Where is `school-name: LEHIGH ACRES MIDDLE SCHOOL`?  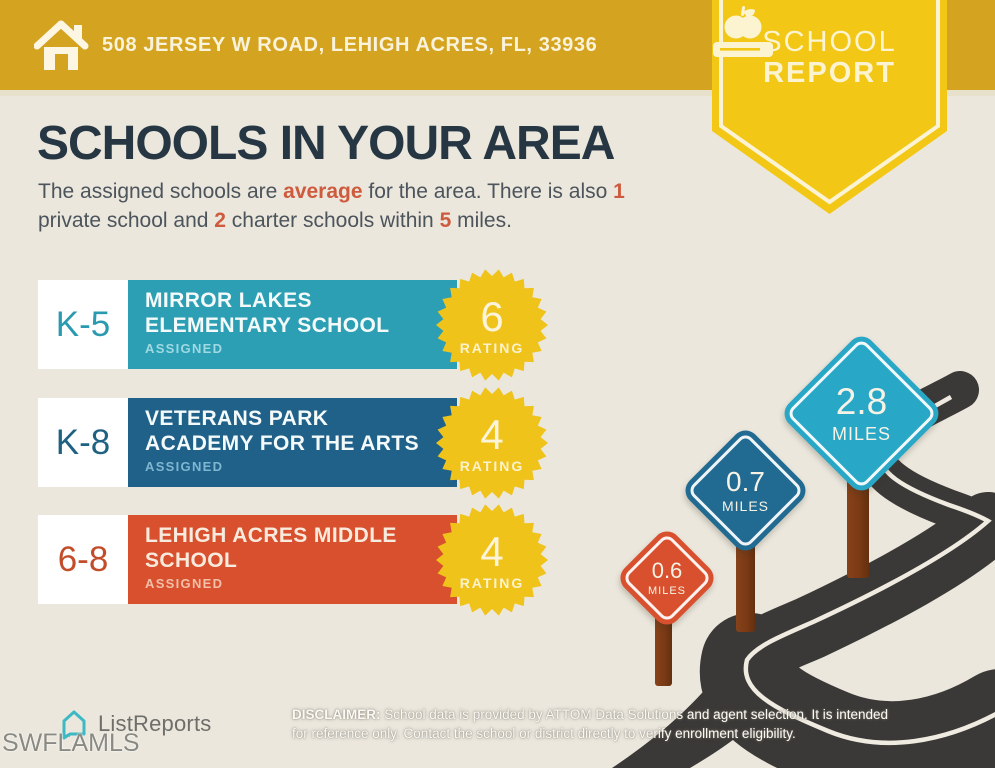
school-name: LEHIGH ACRES MIDDLE SCHOOL is located at coordinates (301, 548).